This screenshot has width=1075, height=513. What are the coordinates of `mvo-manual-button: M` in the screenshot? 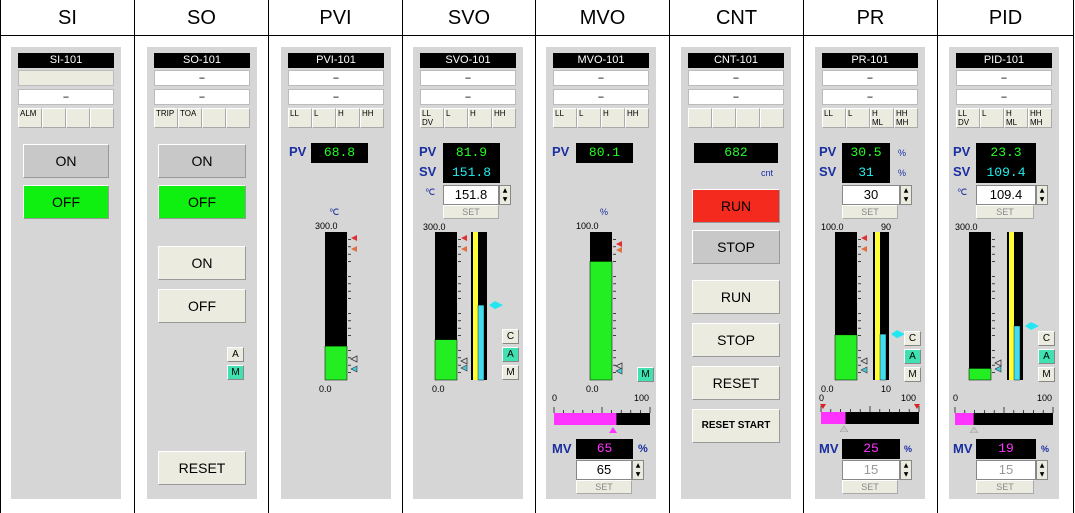 It's located at (645, 374).